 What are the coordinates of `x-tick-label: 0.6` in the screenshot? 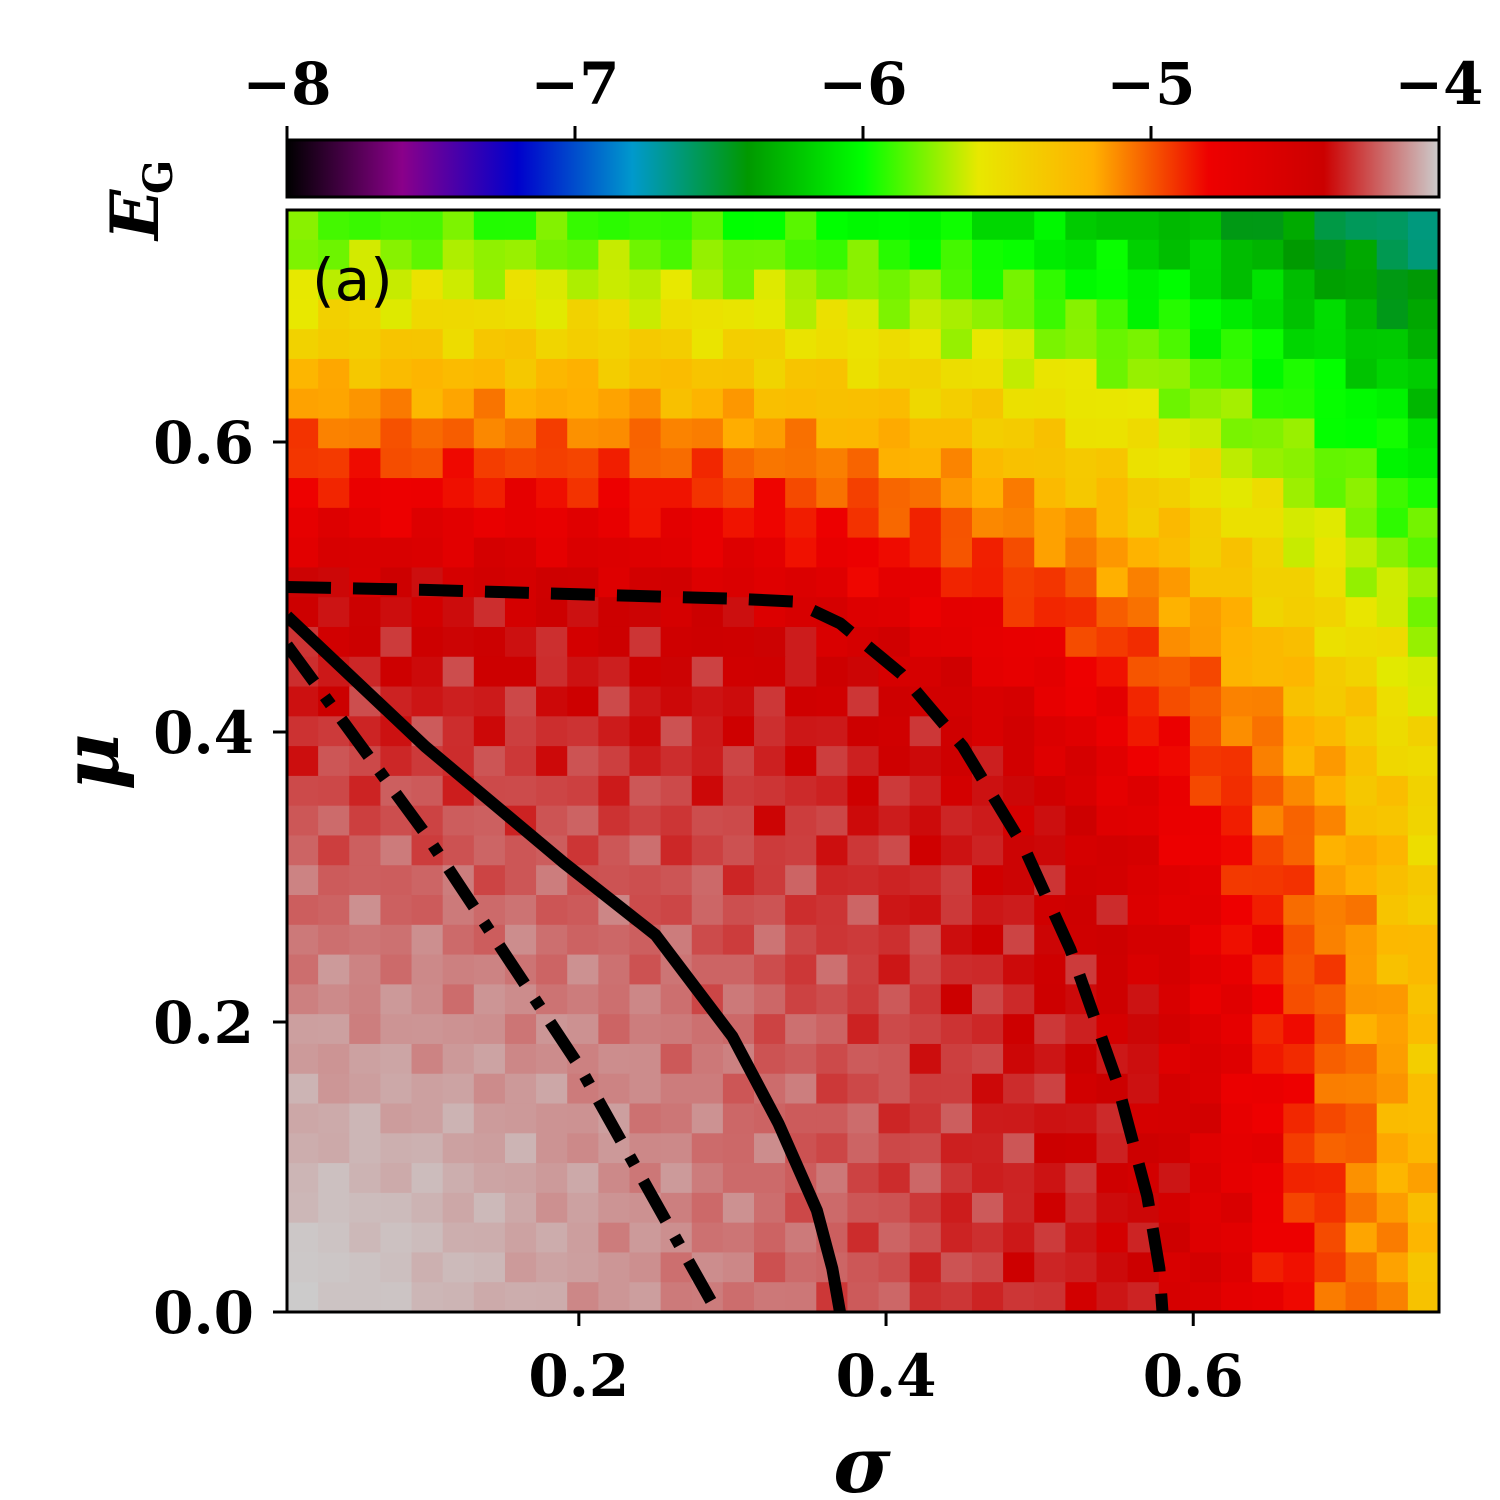 It's located at (1193, 1376).